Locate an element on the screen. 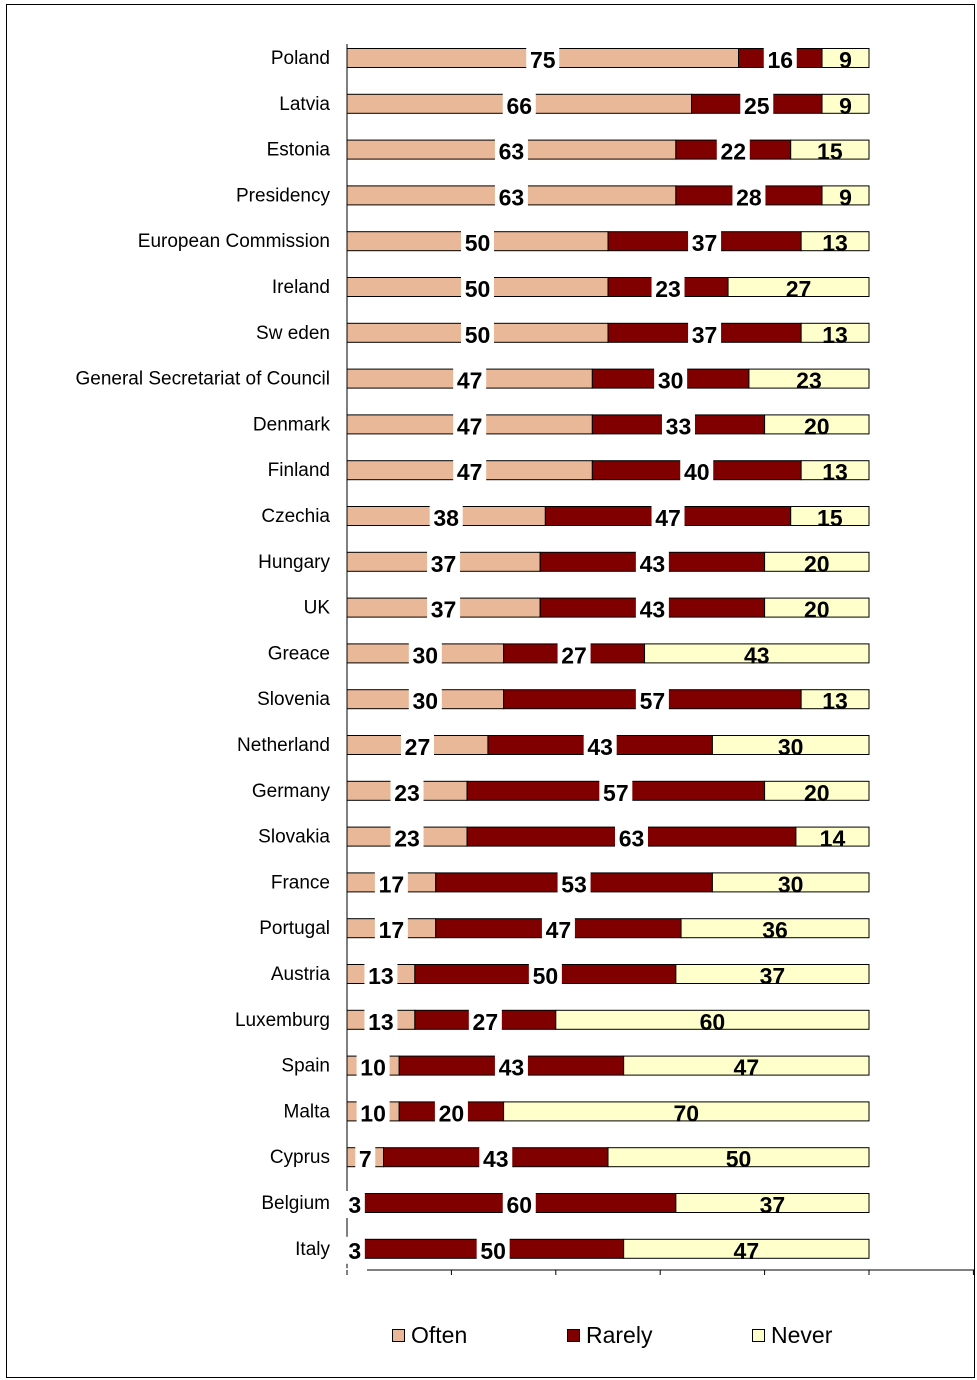  data-label-rarely: 25 is located at coordinates (757, 106).